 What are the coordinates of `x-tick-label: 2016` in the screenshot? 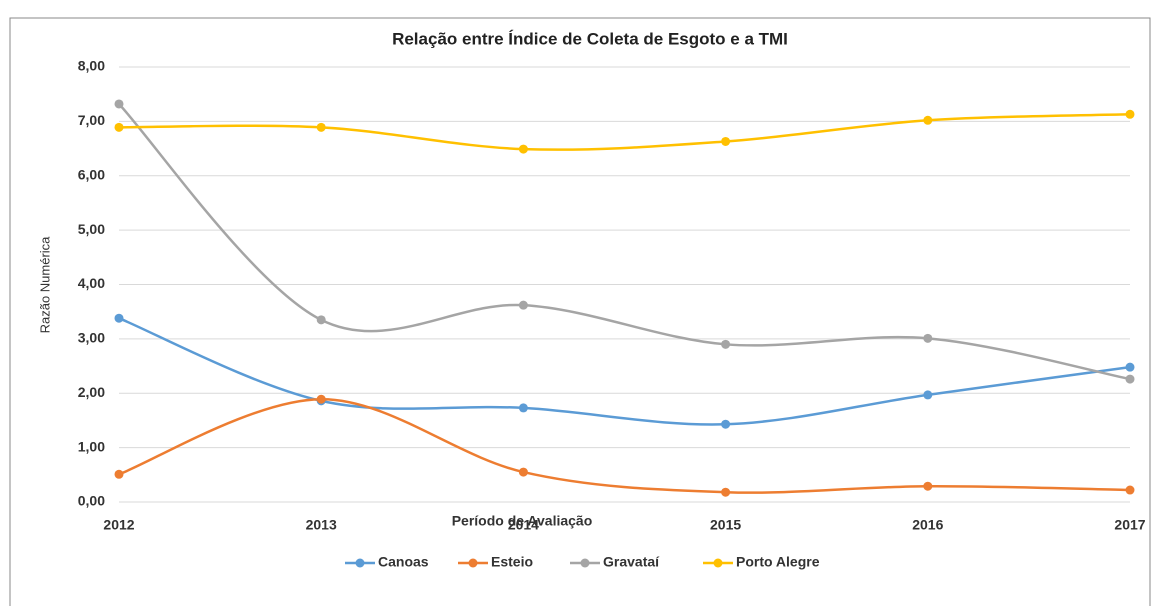 It's located at (927, 525).